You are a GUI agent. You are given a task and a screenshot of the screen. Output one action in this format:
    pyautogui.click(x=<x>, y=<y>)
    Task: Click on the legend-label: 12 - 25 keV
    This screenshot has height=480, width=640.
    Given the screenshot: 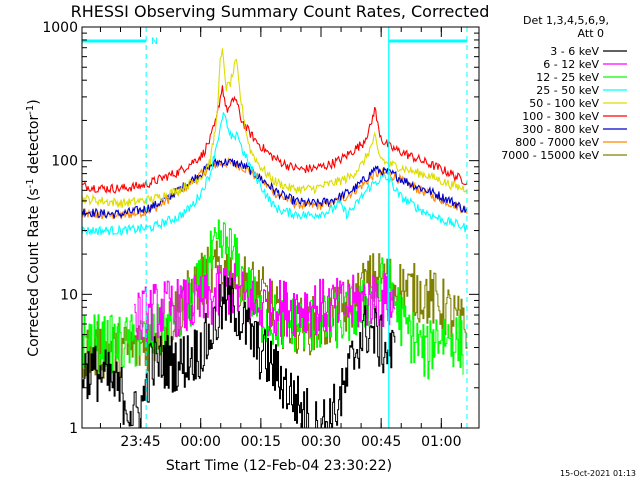 What is the action you would take?
    pyautogui.click(x=567, y=77)
    